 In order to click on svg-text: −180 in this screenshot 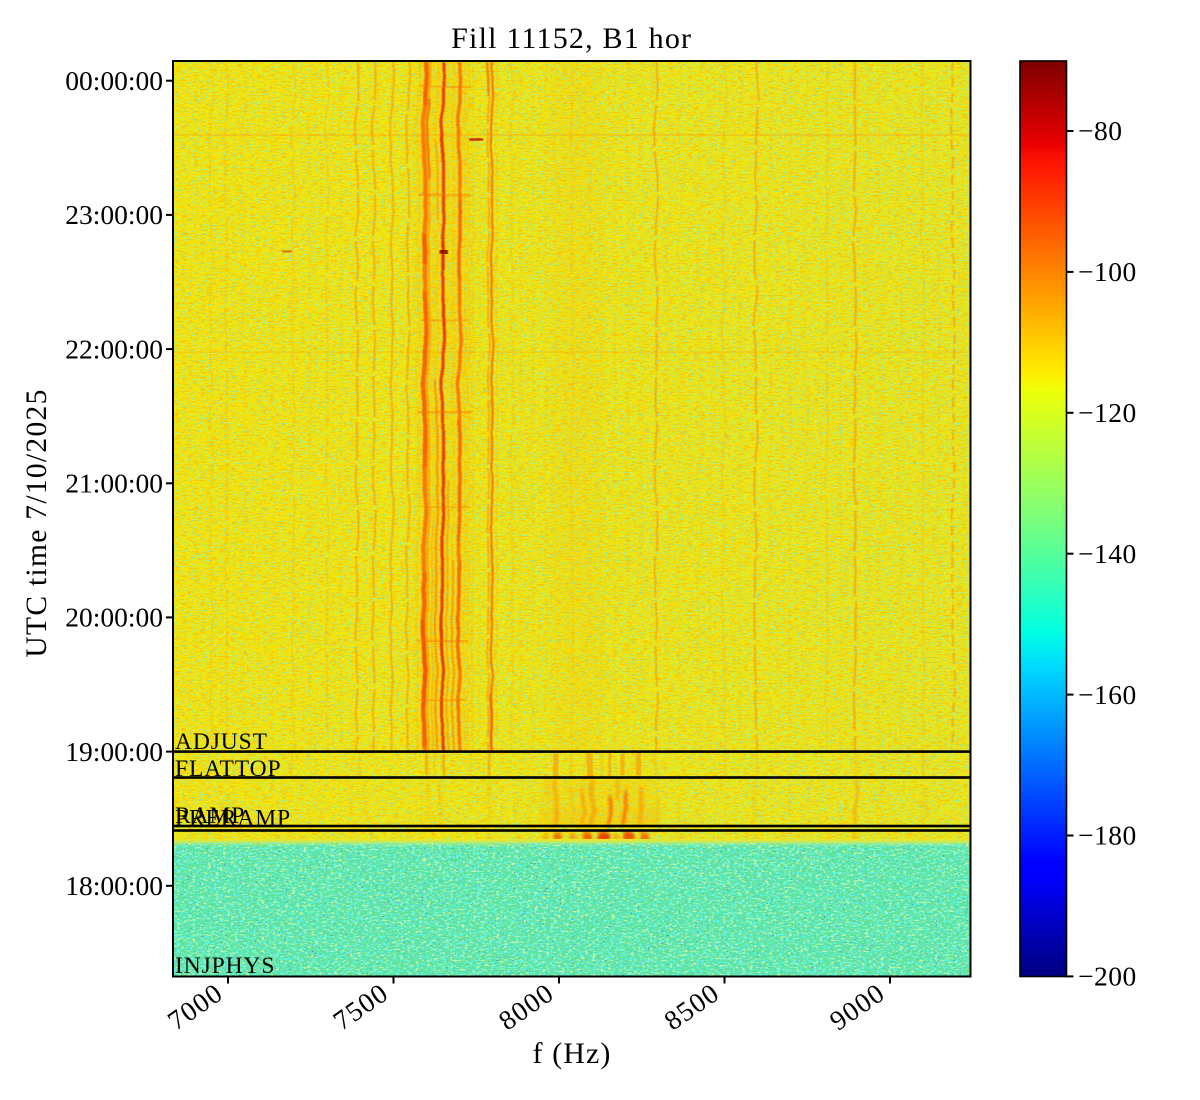, I will do `click(1107, 835)`.